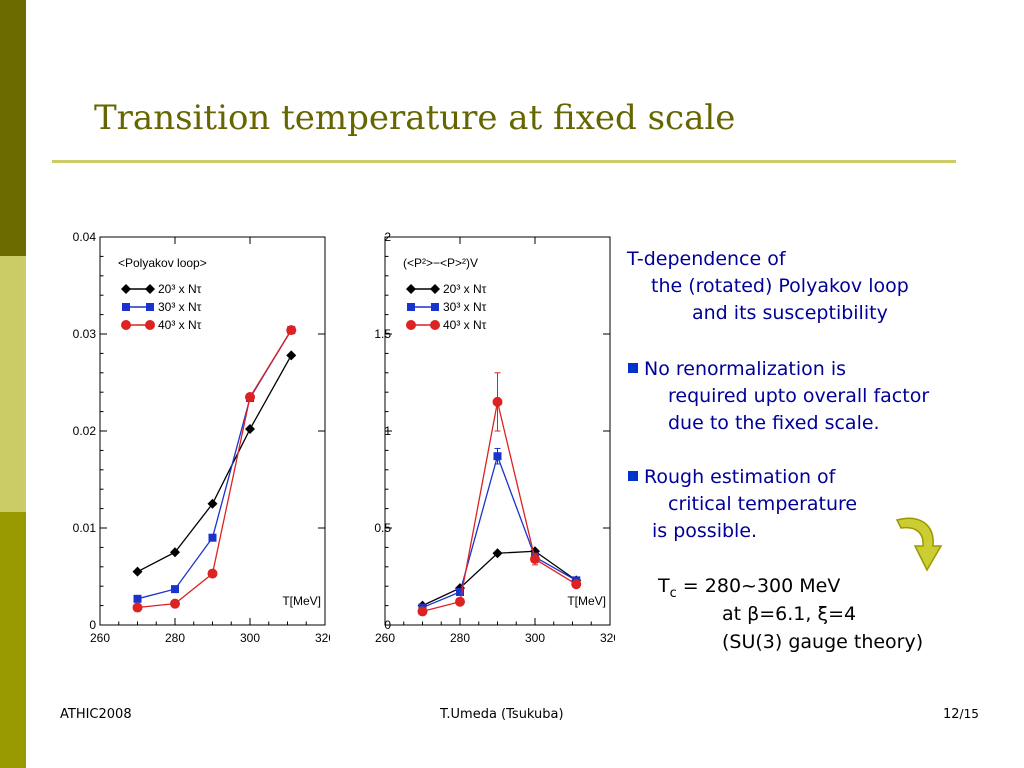  What do you see at coordinates (180, 325) in the screenshot?
I see `polyakov-legend-label: 40³ x Nτ` at bounding box center [180, 325].